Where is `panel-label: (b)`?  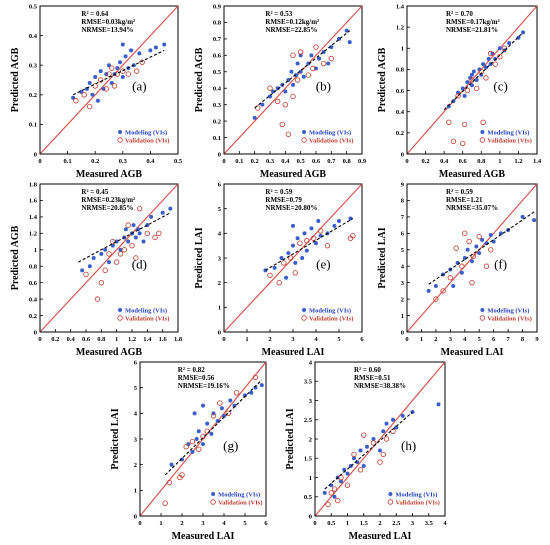
panel-label: (b) is located at coordinates (323, 85).